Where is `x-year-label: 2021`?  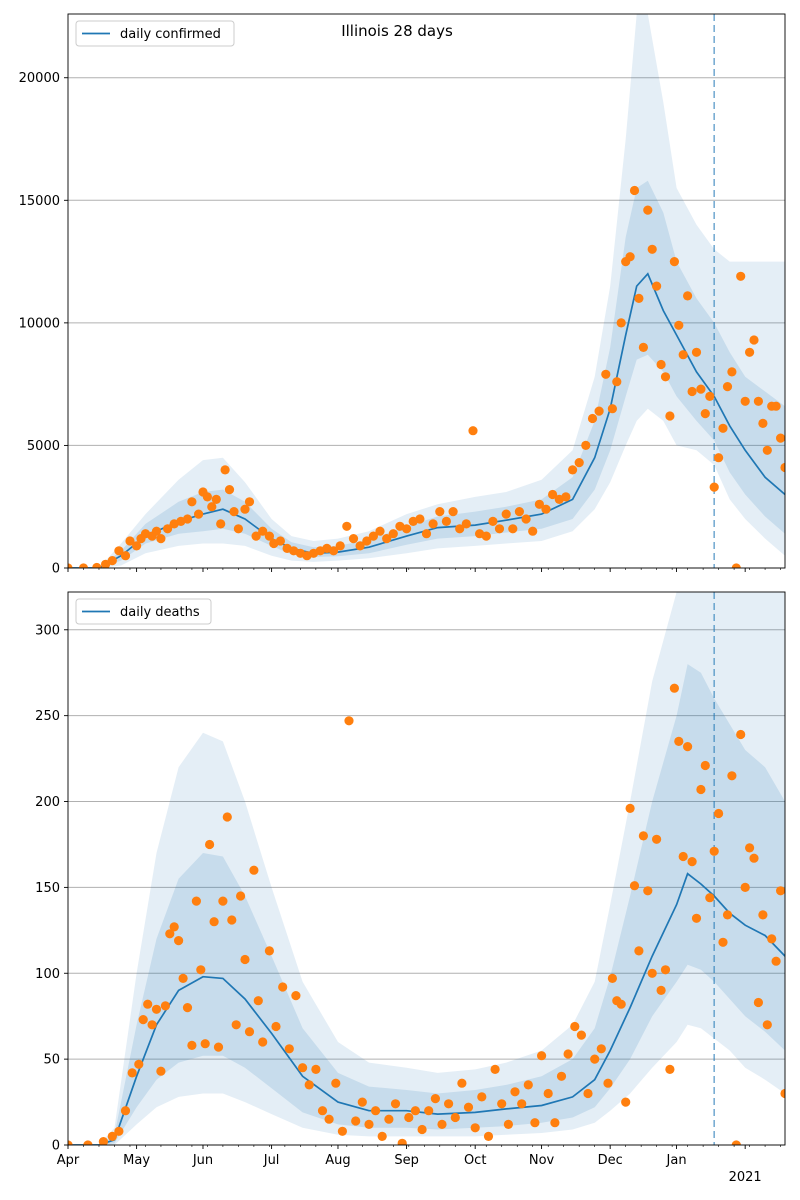
x-year-label: 2021 is located at coordinates (745, 1177).